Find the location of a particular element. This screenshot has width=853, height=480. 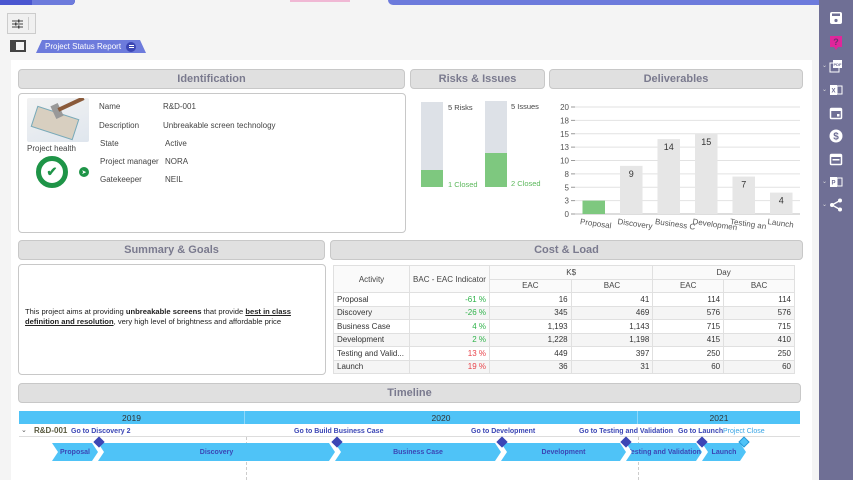

milestone-label: Go to Build Business Case is located at coordinates (339, 431).